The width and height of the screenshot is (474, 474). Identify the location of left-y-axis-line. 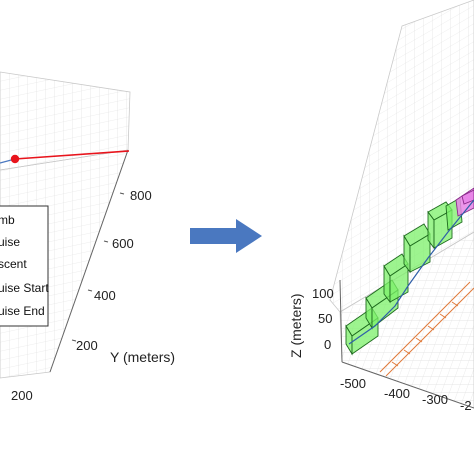
(89, 261).